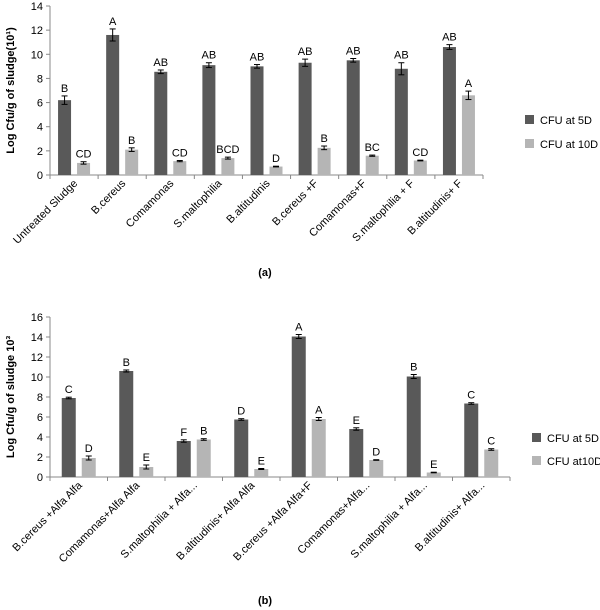  Describe the element at coordinates (37, 55) in the screenshot. I see `y-tick-label: 10` at that location.